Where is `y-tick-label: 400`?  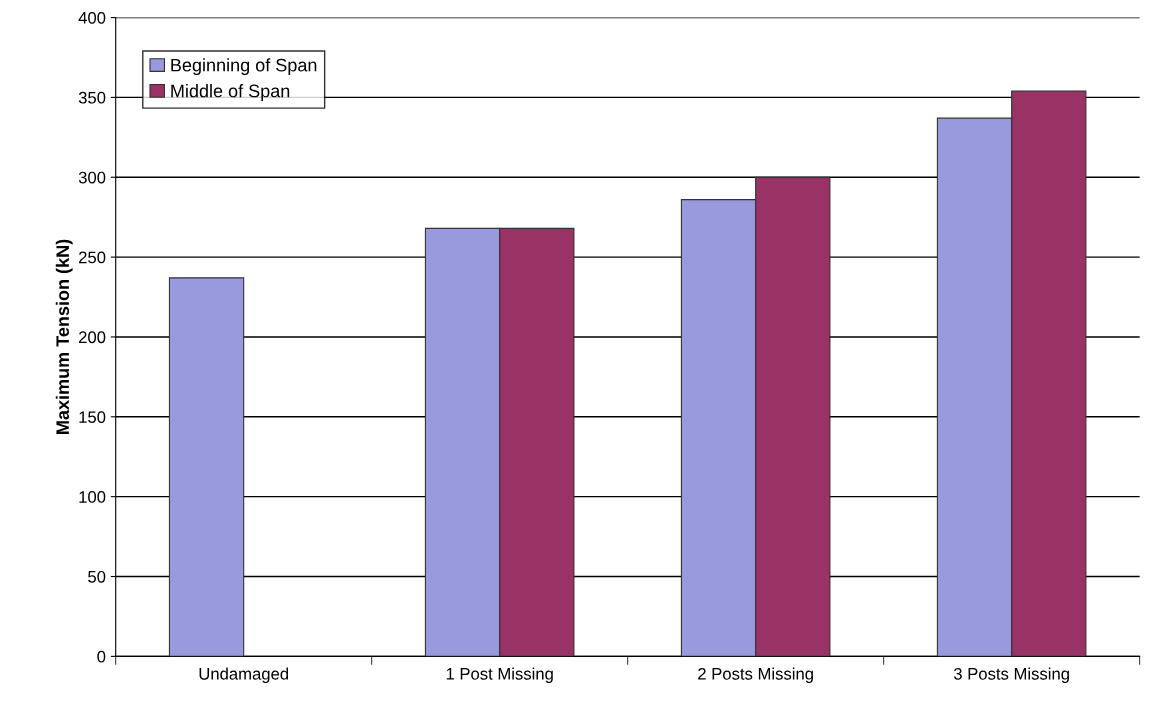 y-tick-label: 400 is located at coordinates (92, 17).